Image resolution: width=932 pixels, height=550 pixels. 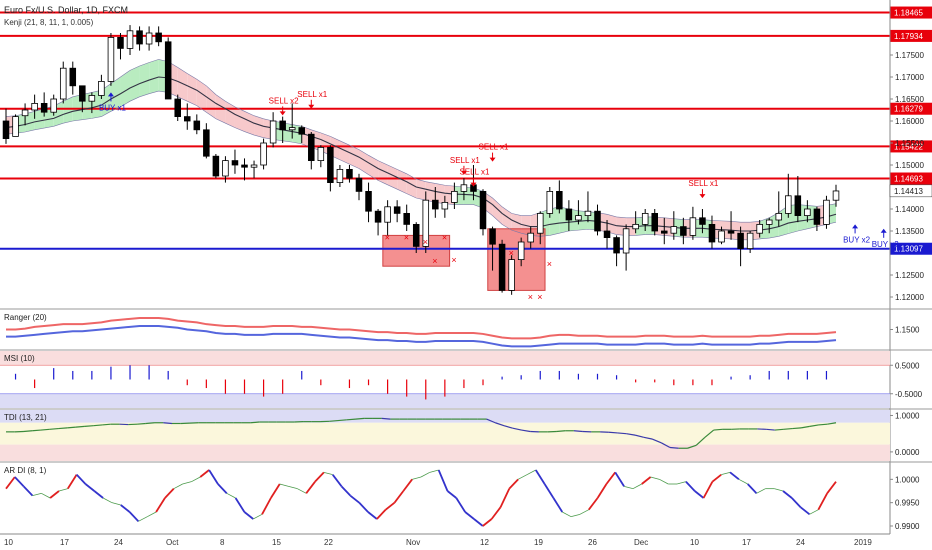 I want to click on last-price-label: 1.14413, so click(x=908, y=191).